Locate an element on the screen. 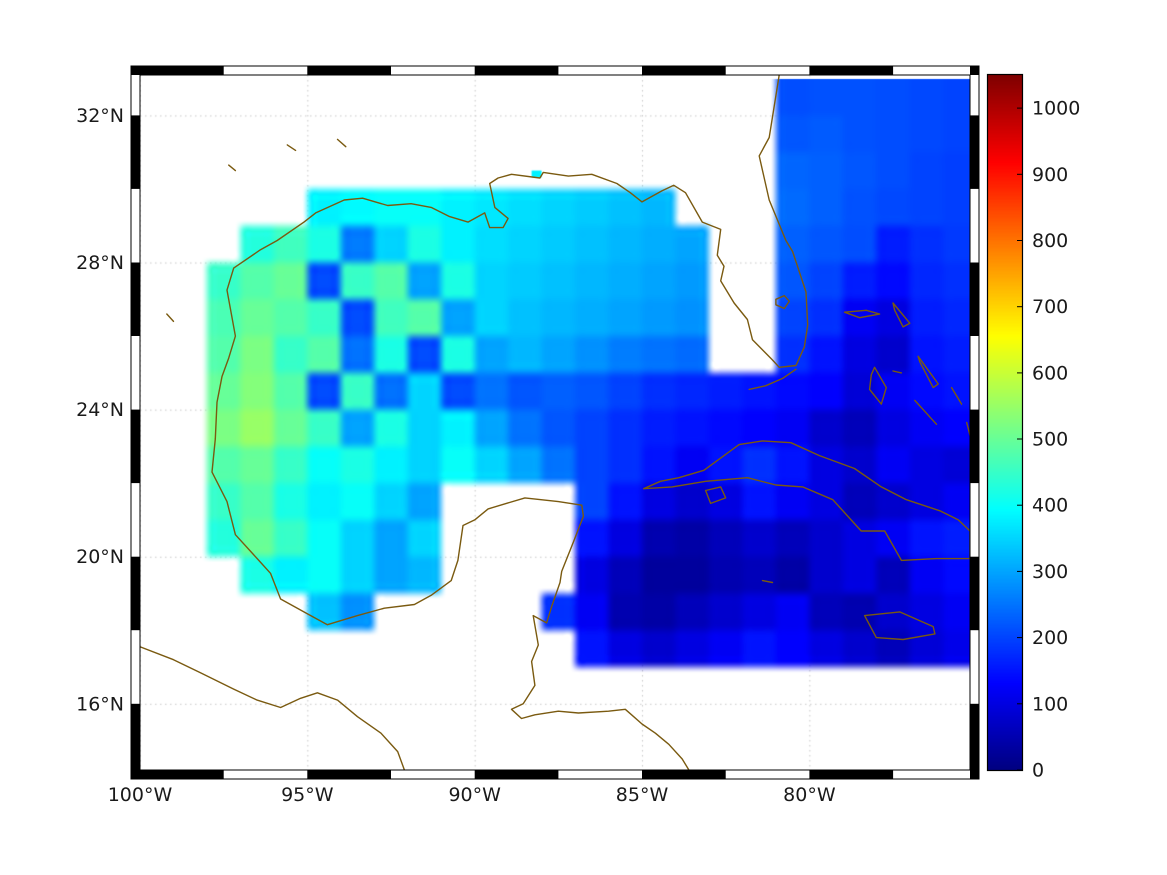 The image size is (1167, 875). colorbar-tick-label: 900 is located at coordinates (1050, 175).